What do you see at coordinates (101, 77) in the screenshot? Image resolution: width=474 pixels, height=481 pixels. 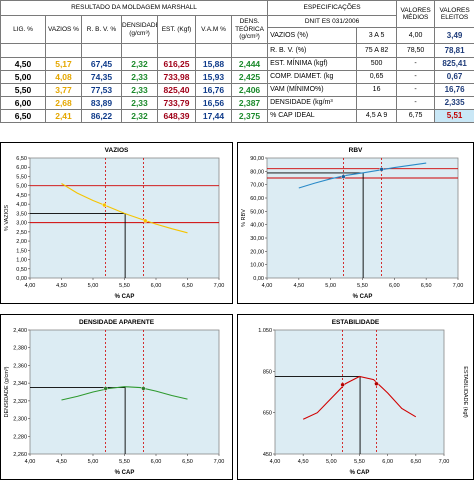 I see `cell-rbv: 74,35` at bounding box center [101, 77].